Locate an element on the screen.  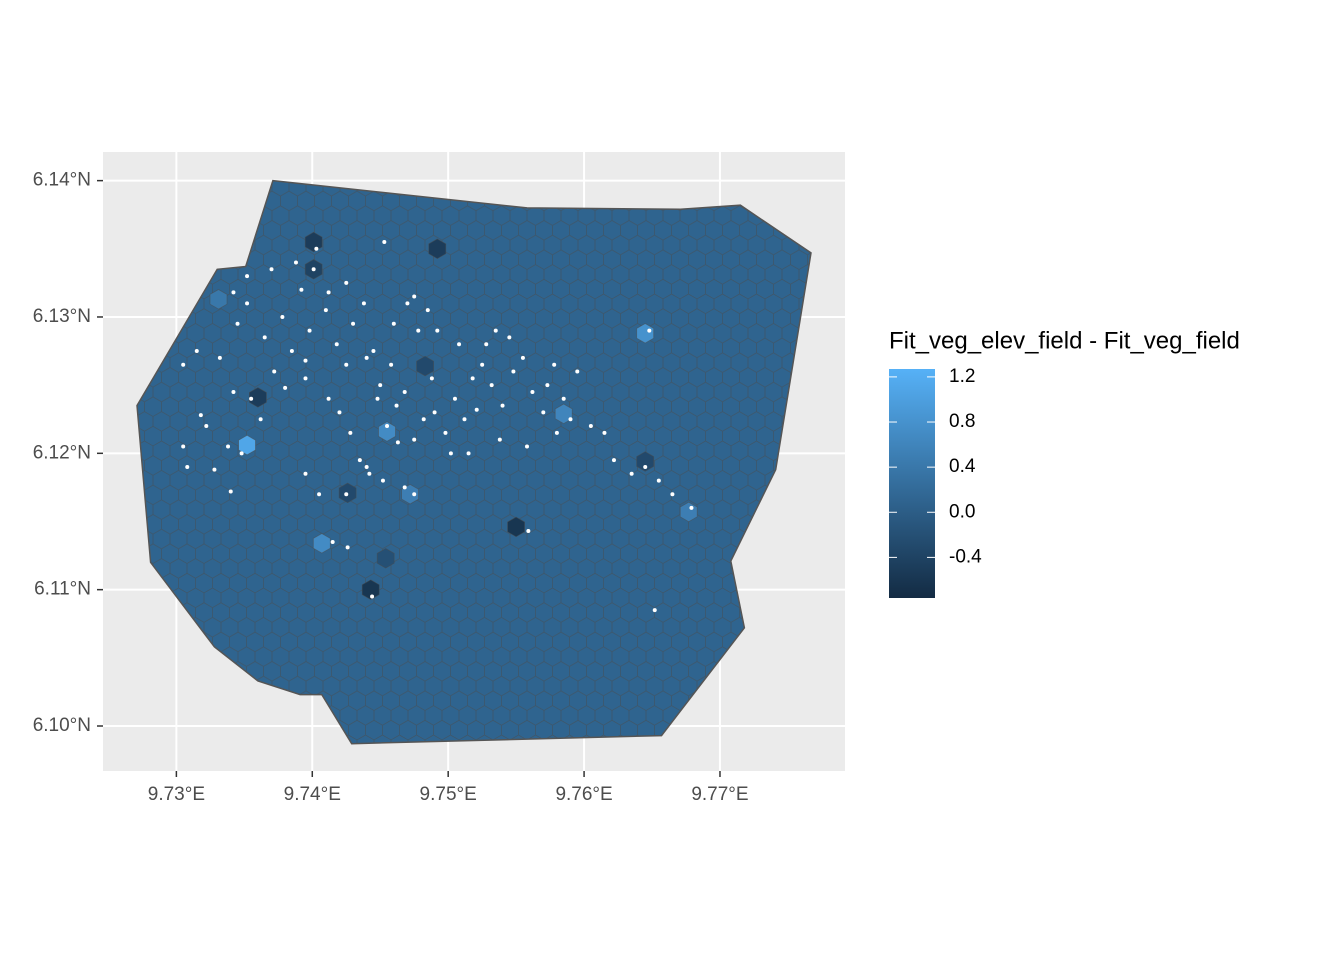
colorbar is located at coordinates (912, 483).